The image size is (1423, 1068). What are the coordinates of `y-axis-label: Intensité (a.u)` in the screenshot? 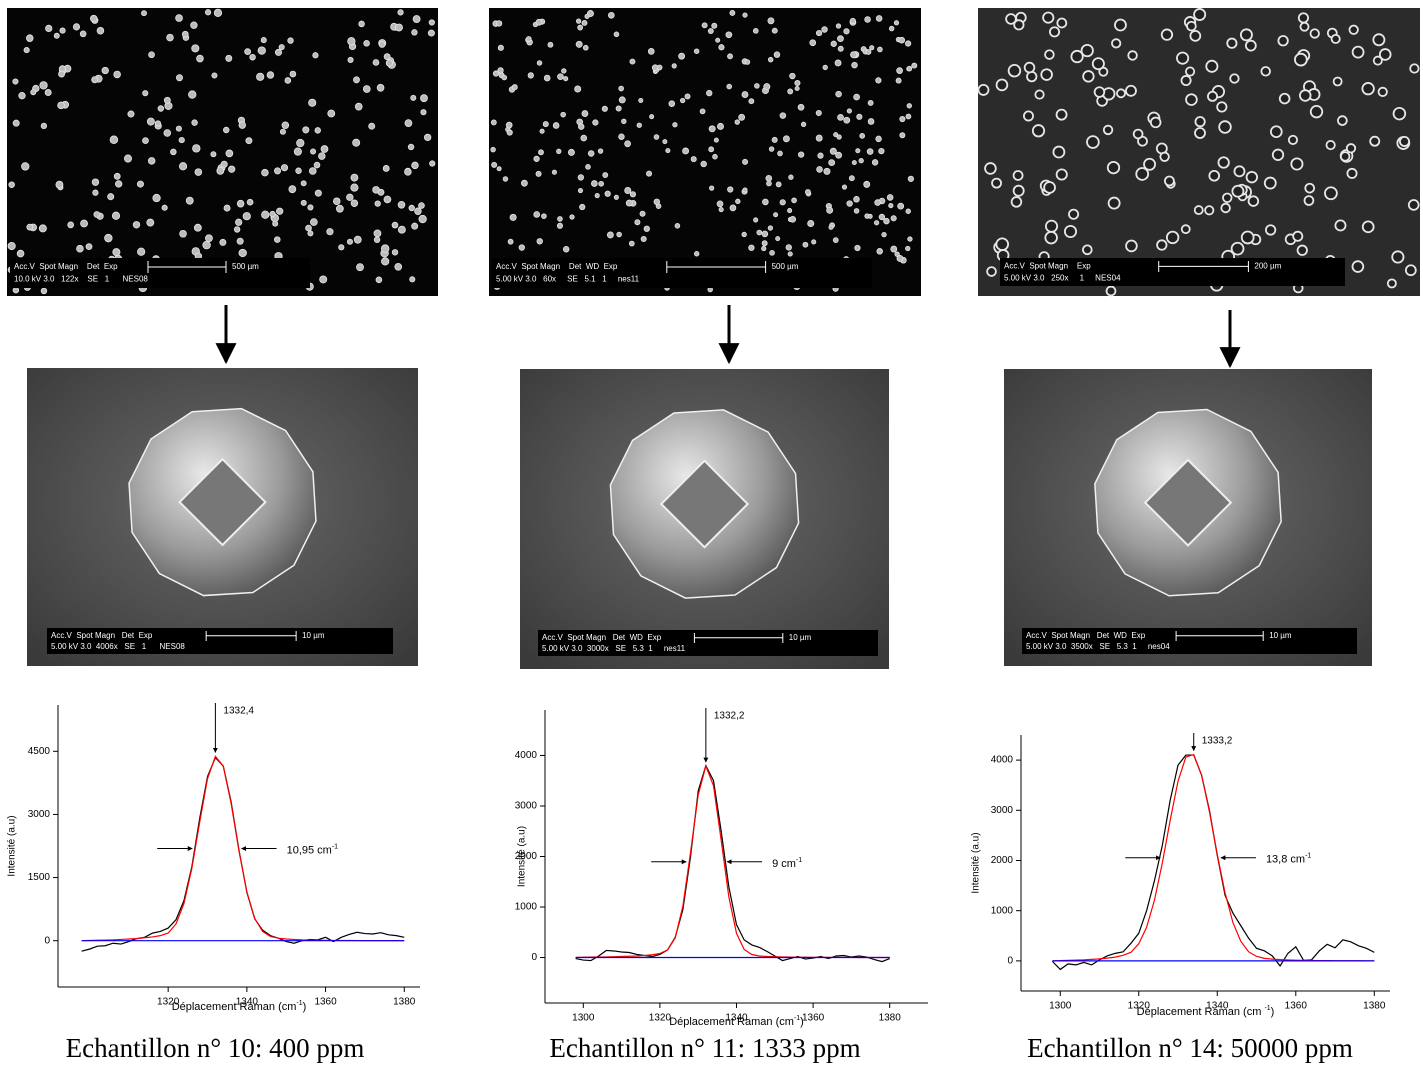 It's located at (522, 856).